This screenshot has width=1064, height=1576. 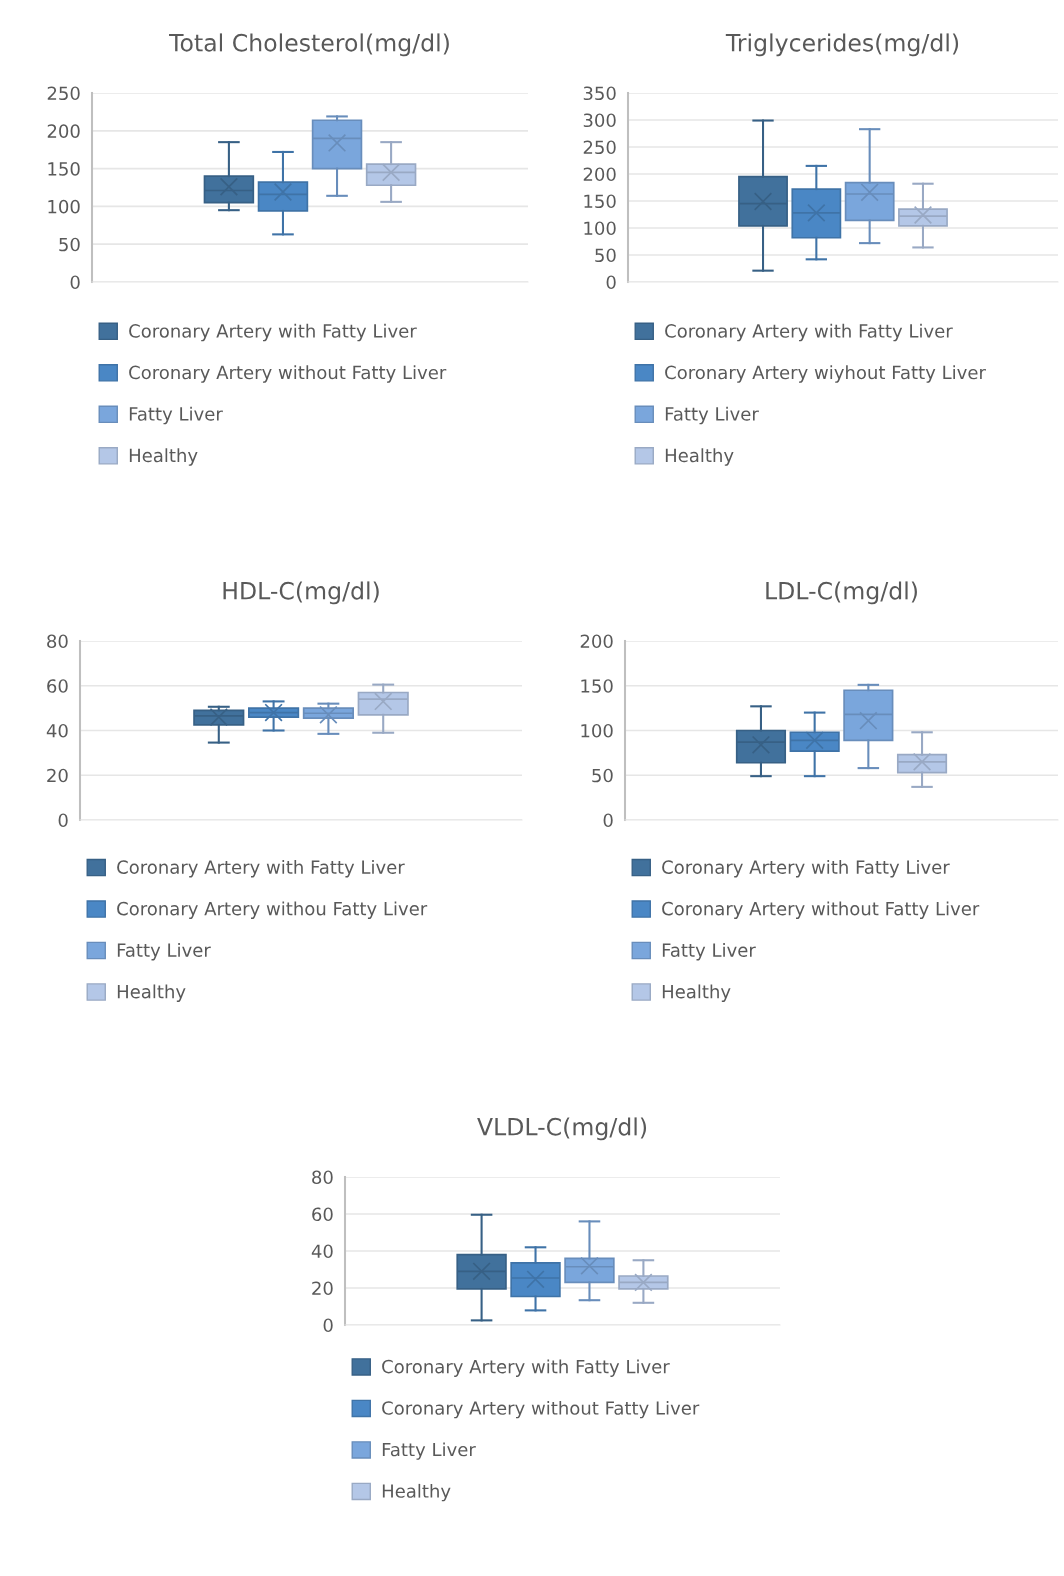 What do you see at coordinates (301, 593) in the screenshot?
I see `chart-title: HDL-C(mg/dl)` at bounding box center [301, 593].